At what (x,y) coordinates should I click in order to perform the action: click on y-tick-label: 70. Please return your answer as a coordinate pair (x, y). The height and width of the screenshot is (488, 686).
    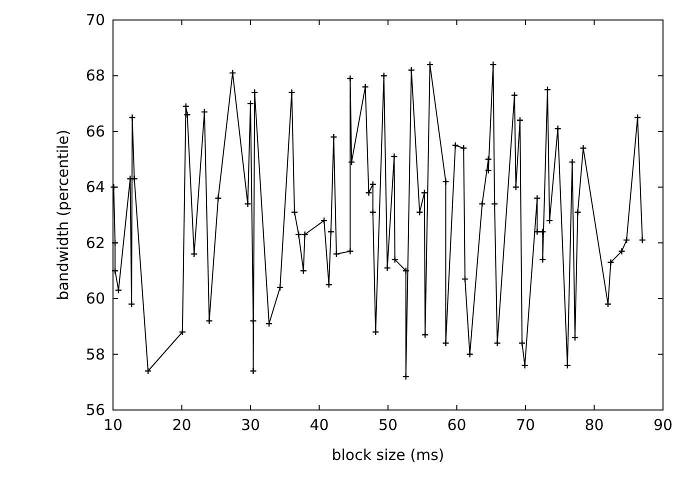
    Looking at the image, I should click on (95, 20).